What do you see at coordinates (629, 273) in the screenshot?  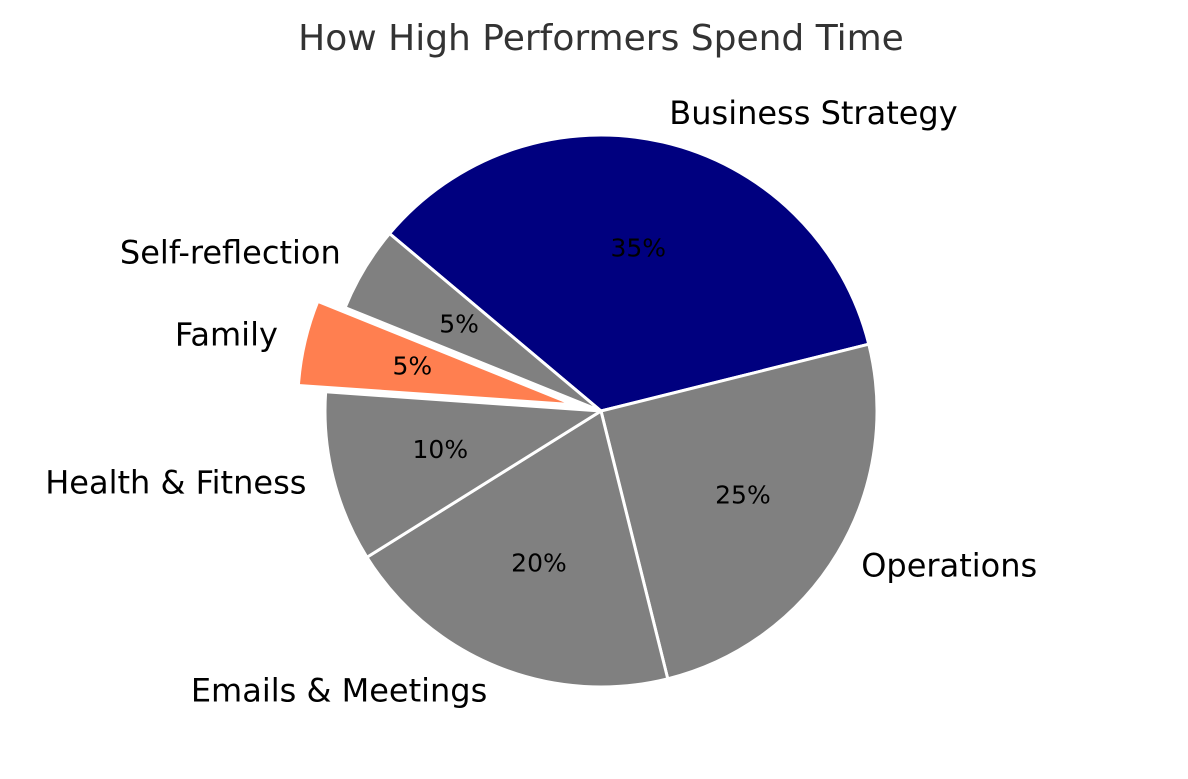 I see `pie-slice-business-strategy` at bounding box center [629, 273].